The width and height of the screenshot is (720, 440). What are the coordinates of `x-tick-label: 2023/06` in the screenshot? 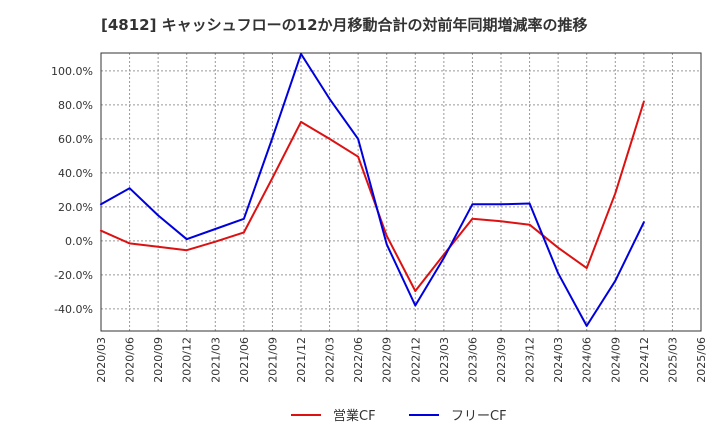 It's located at (472, 360).